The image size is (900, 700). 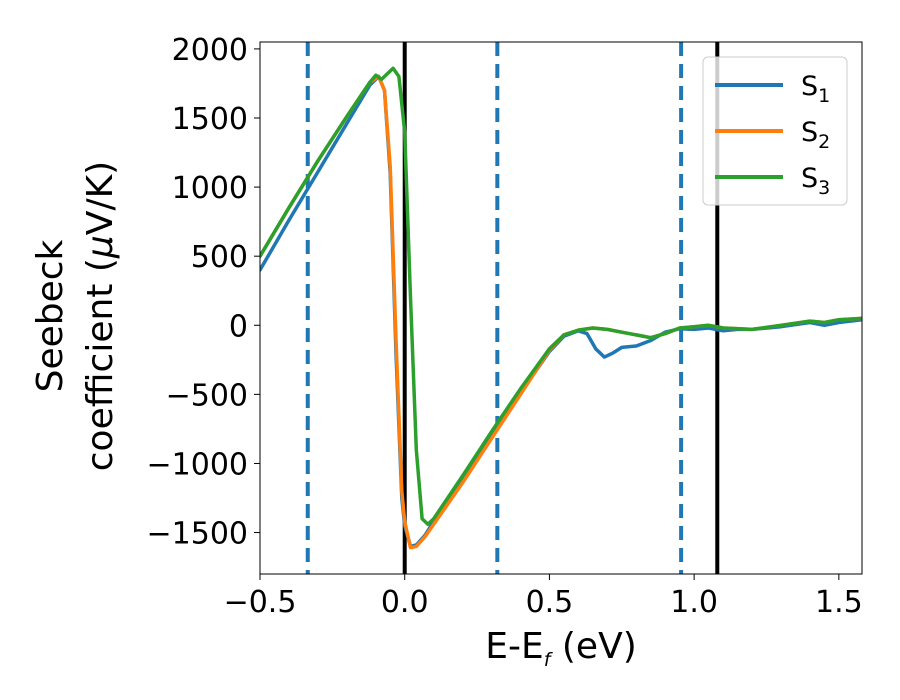 I want to click on legend-label-s3: S3, so click(x=815, y=181).